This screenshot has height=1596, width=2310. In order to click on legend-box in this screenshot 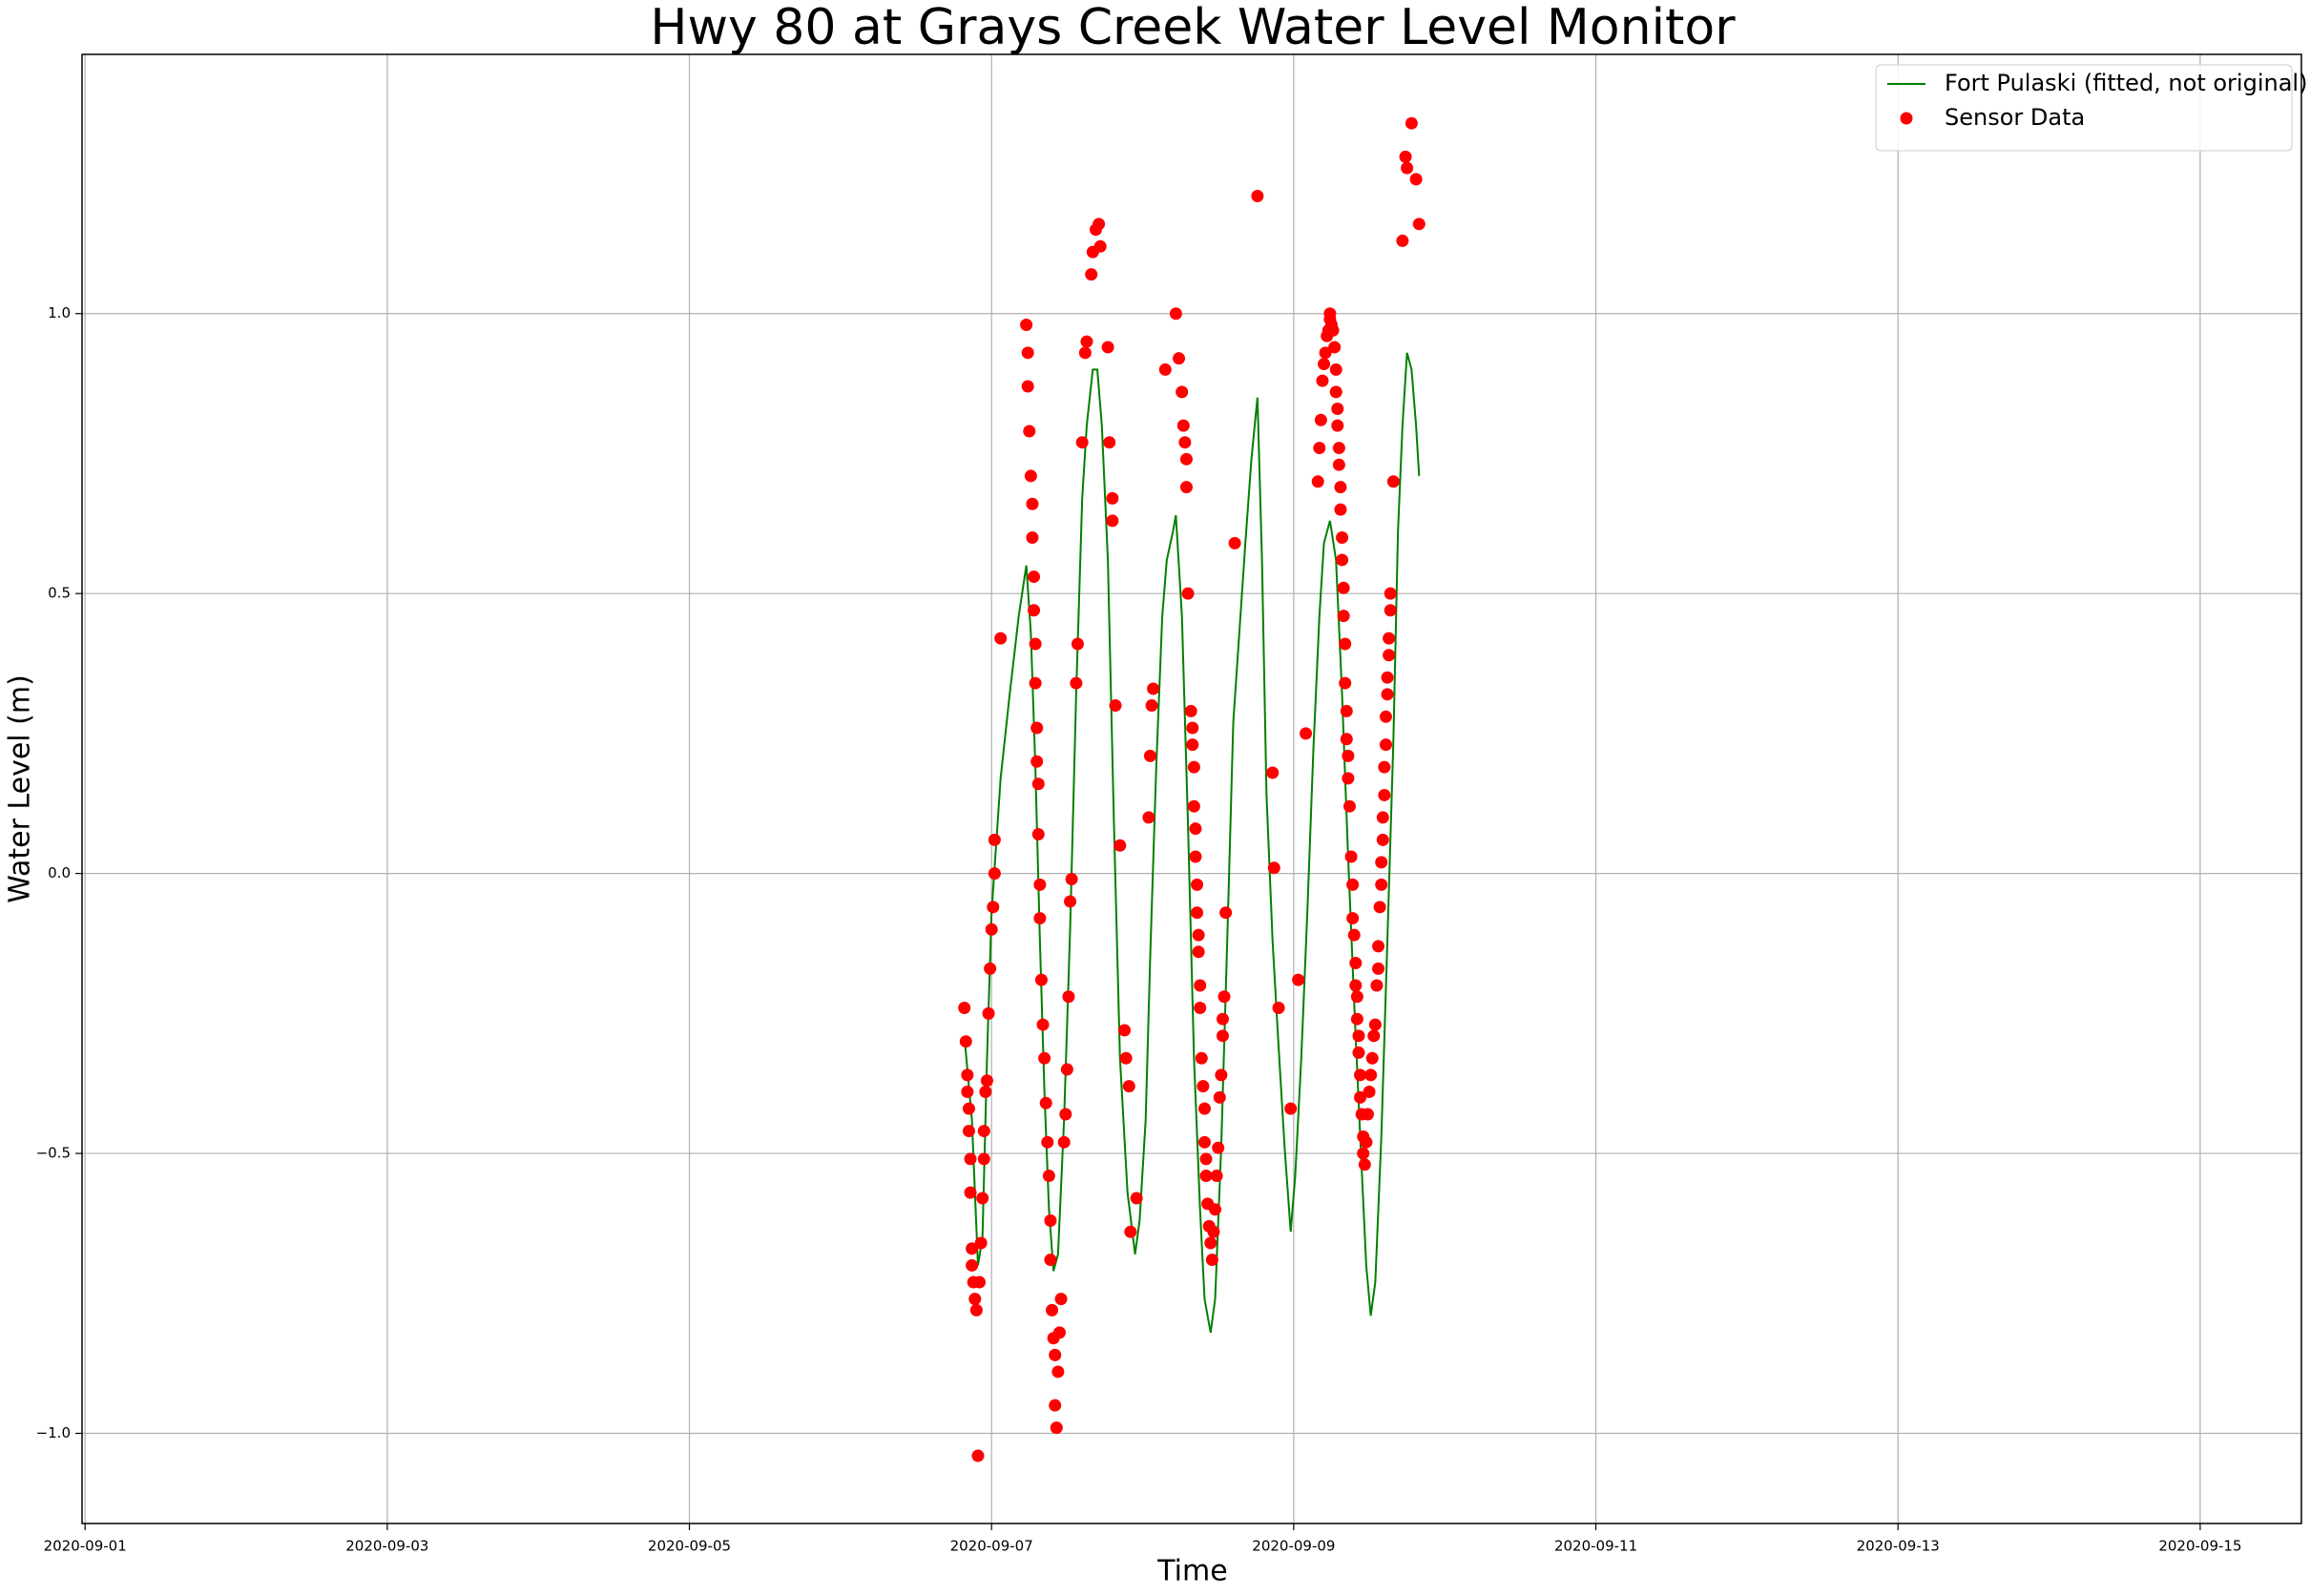, I will do `click(2084, 108)`.